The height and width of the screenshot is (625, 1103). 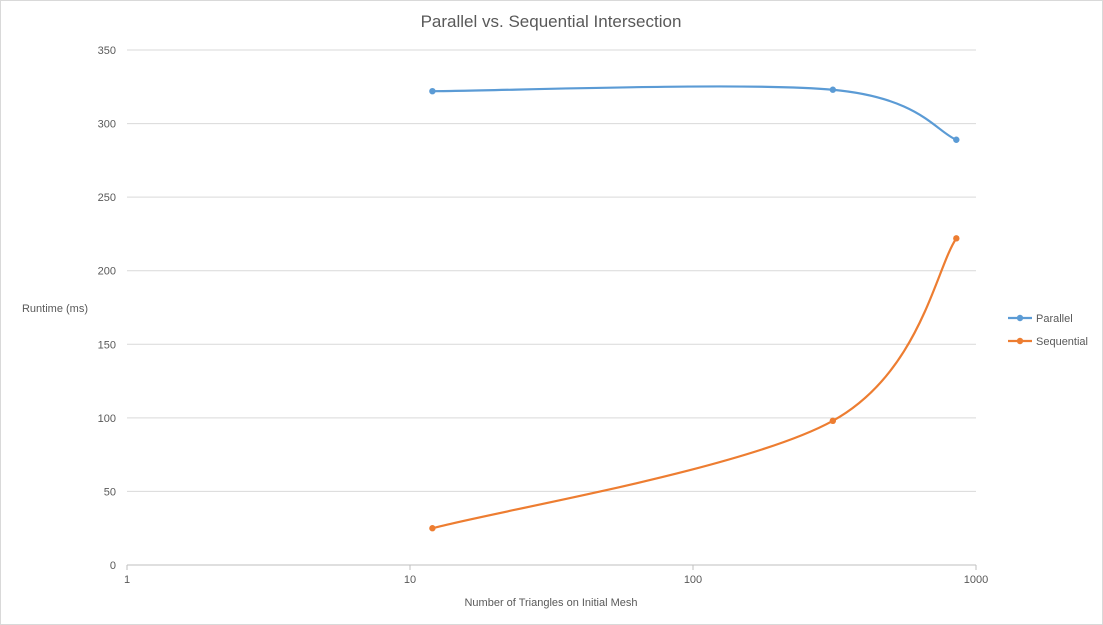 What do you see at coordinates (976, 580) in the screenshot?
I see `x-tick-label: 1000` at bounding box center [976, 580].